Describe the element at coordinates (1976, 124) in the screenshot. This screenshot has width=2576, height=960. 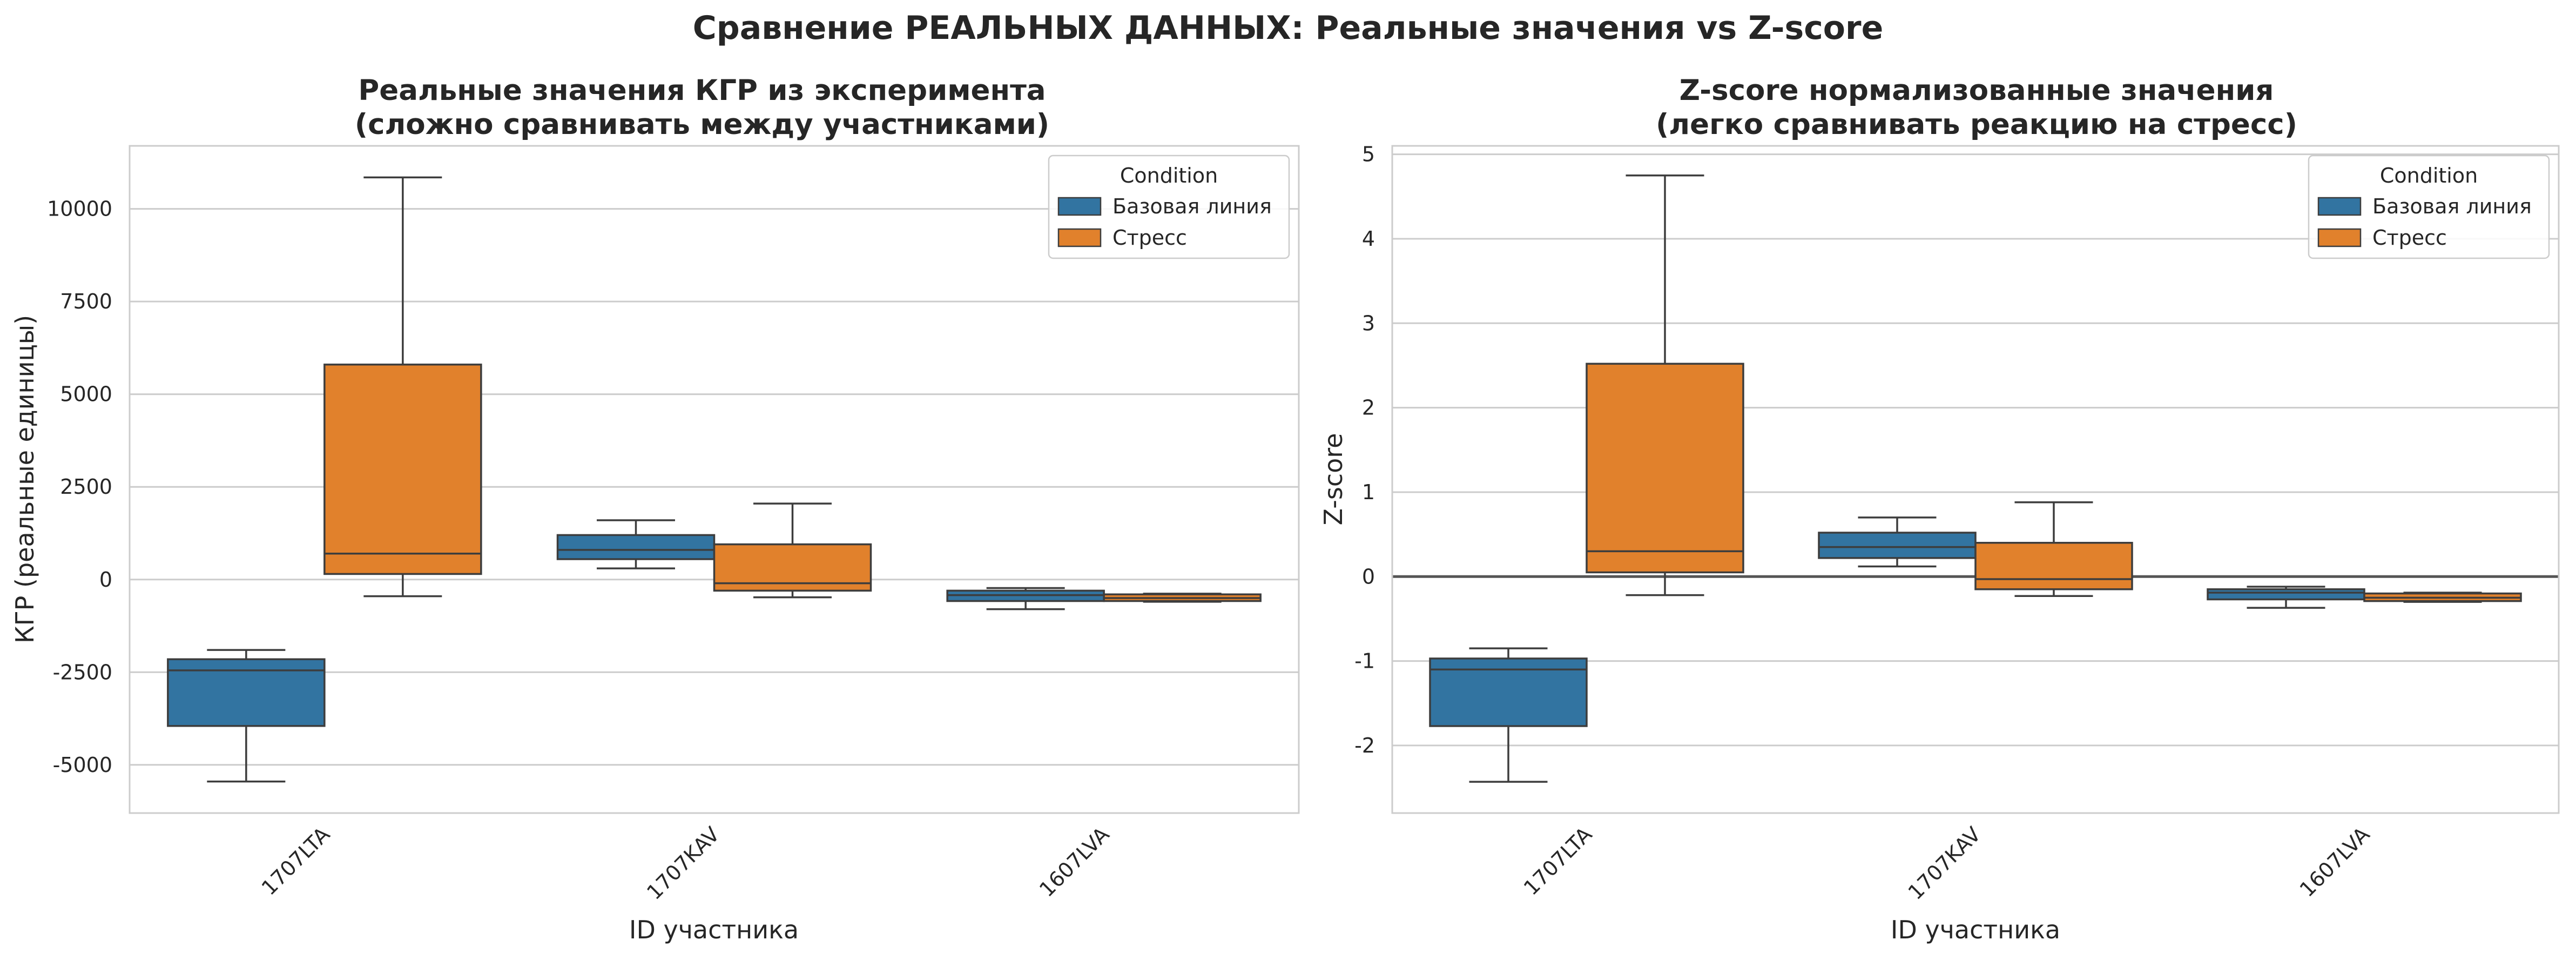
I see `panel-title-line2: (легко сравнивать реакцию на стресс)` at that location.